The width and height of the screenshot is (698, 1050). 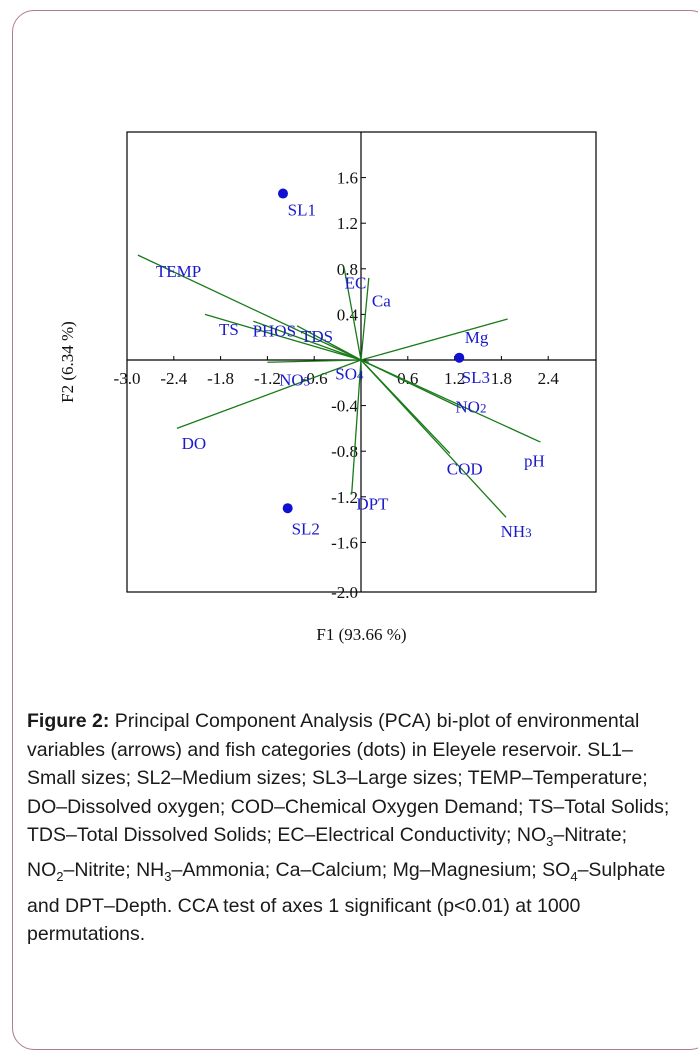 What do you see at coordinates (67, 362) in the screenshot?
I see `y-axis-title: F2 (6.34 %)` at bounding box center [67, 362].